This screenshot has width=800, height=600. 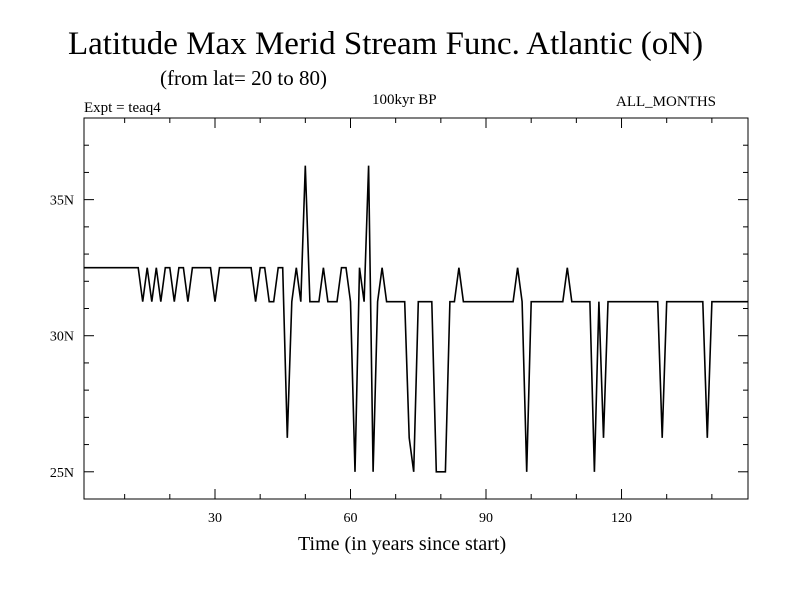 What do you see at coordinates (122, 108) in the screenshot?
I see `experiment-label: Expt = teaq4` at bounding box center [122, 108].